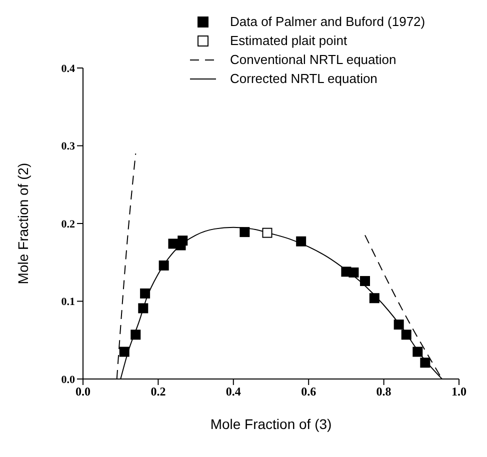 This screenshot has height=457, width=487. Describe the element at coordinates (271, 424) in the screenshot. I see `x-axis-title: Mole Fraction of (3)` at that location.